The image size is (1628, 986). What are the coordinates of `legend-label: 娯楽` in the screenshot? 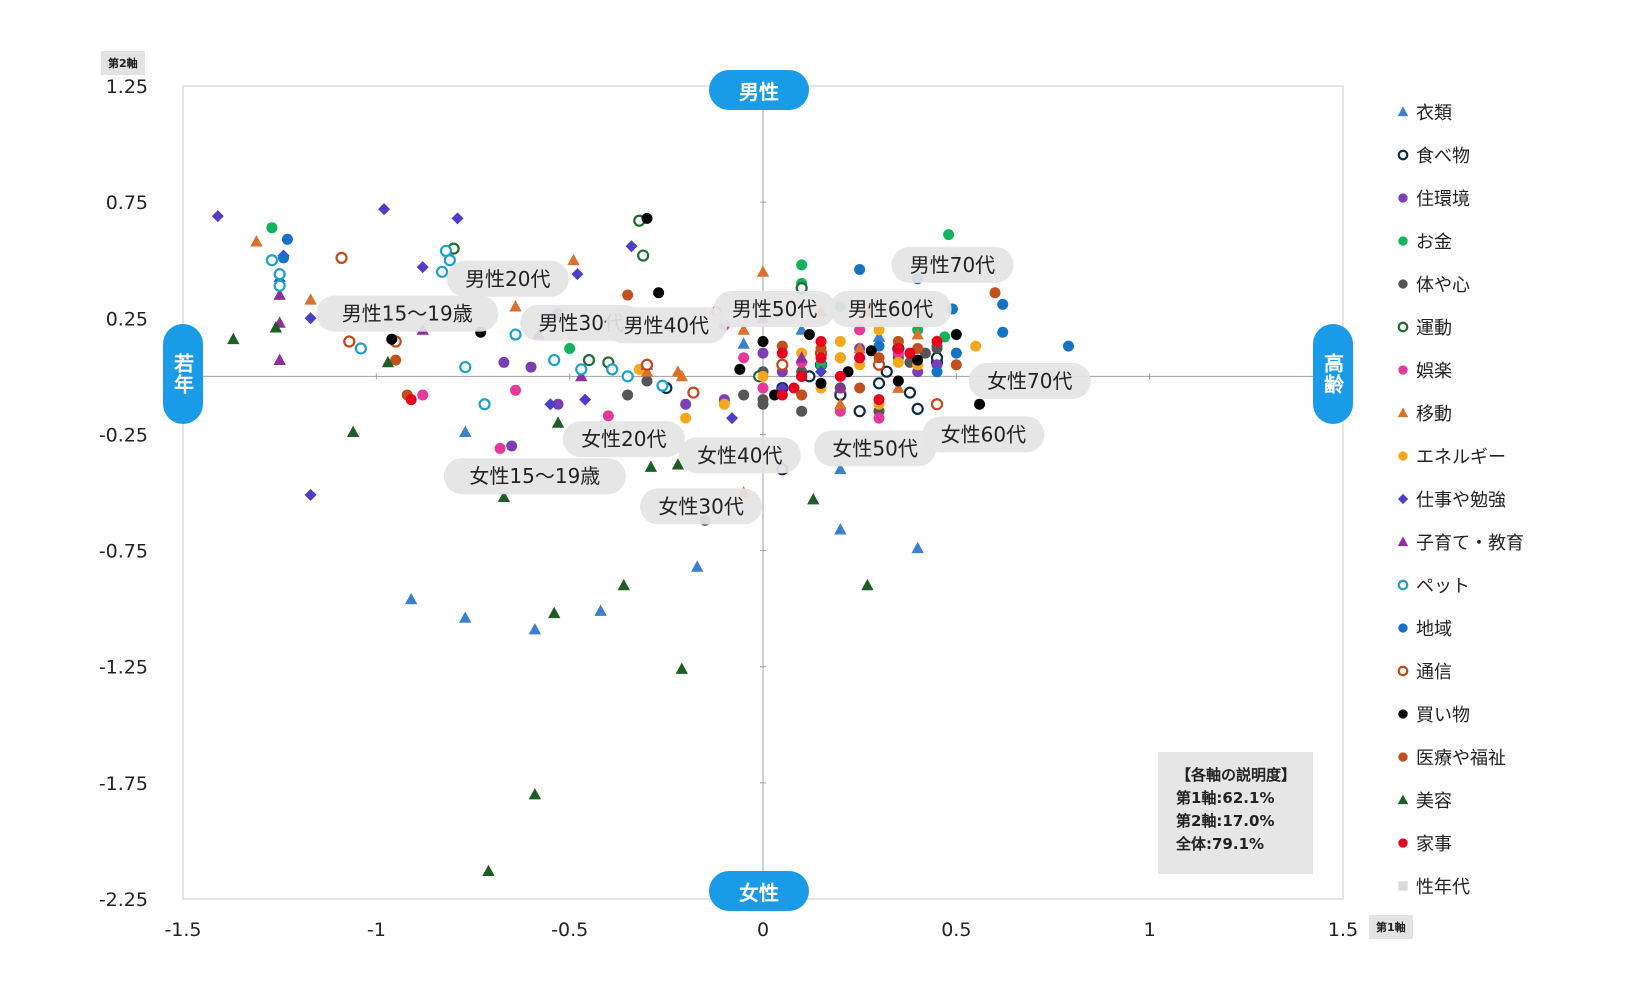 It's located at (1434, 371).